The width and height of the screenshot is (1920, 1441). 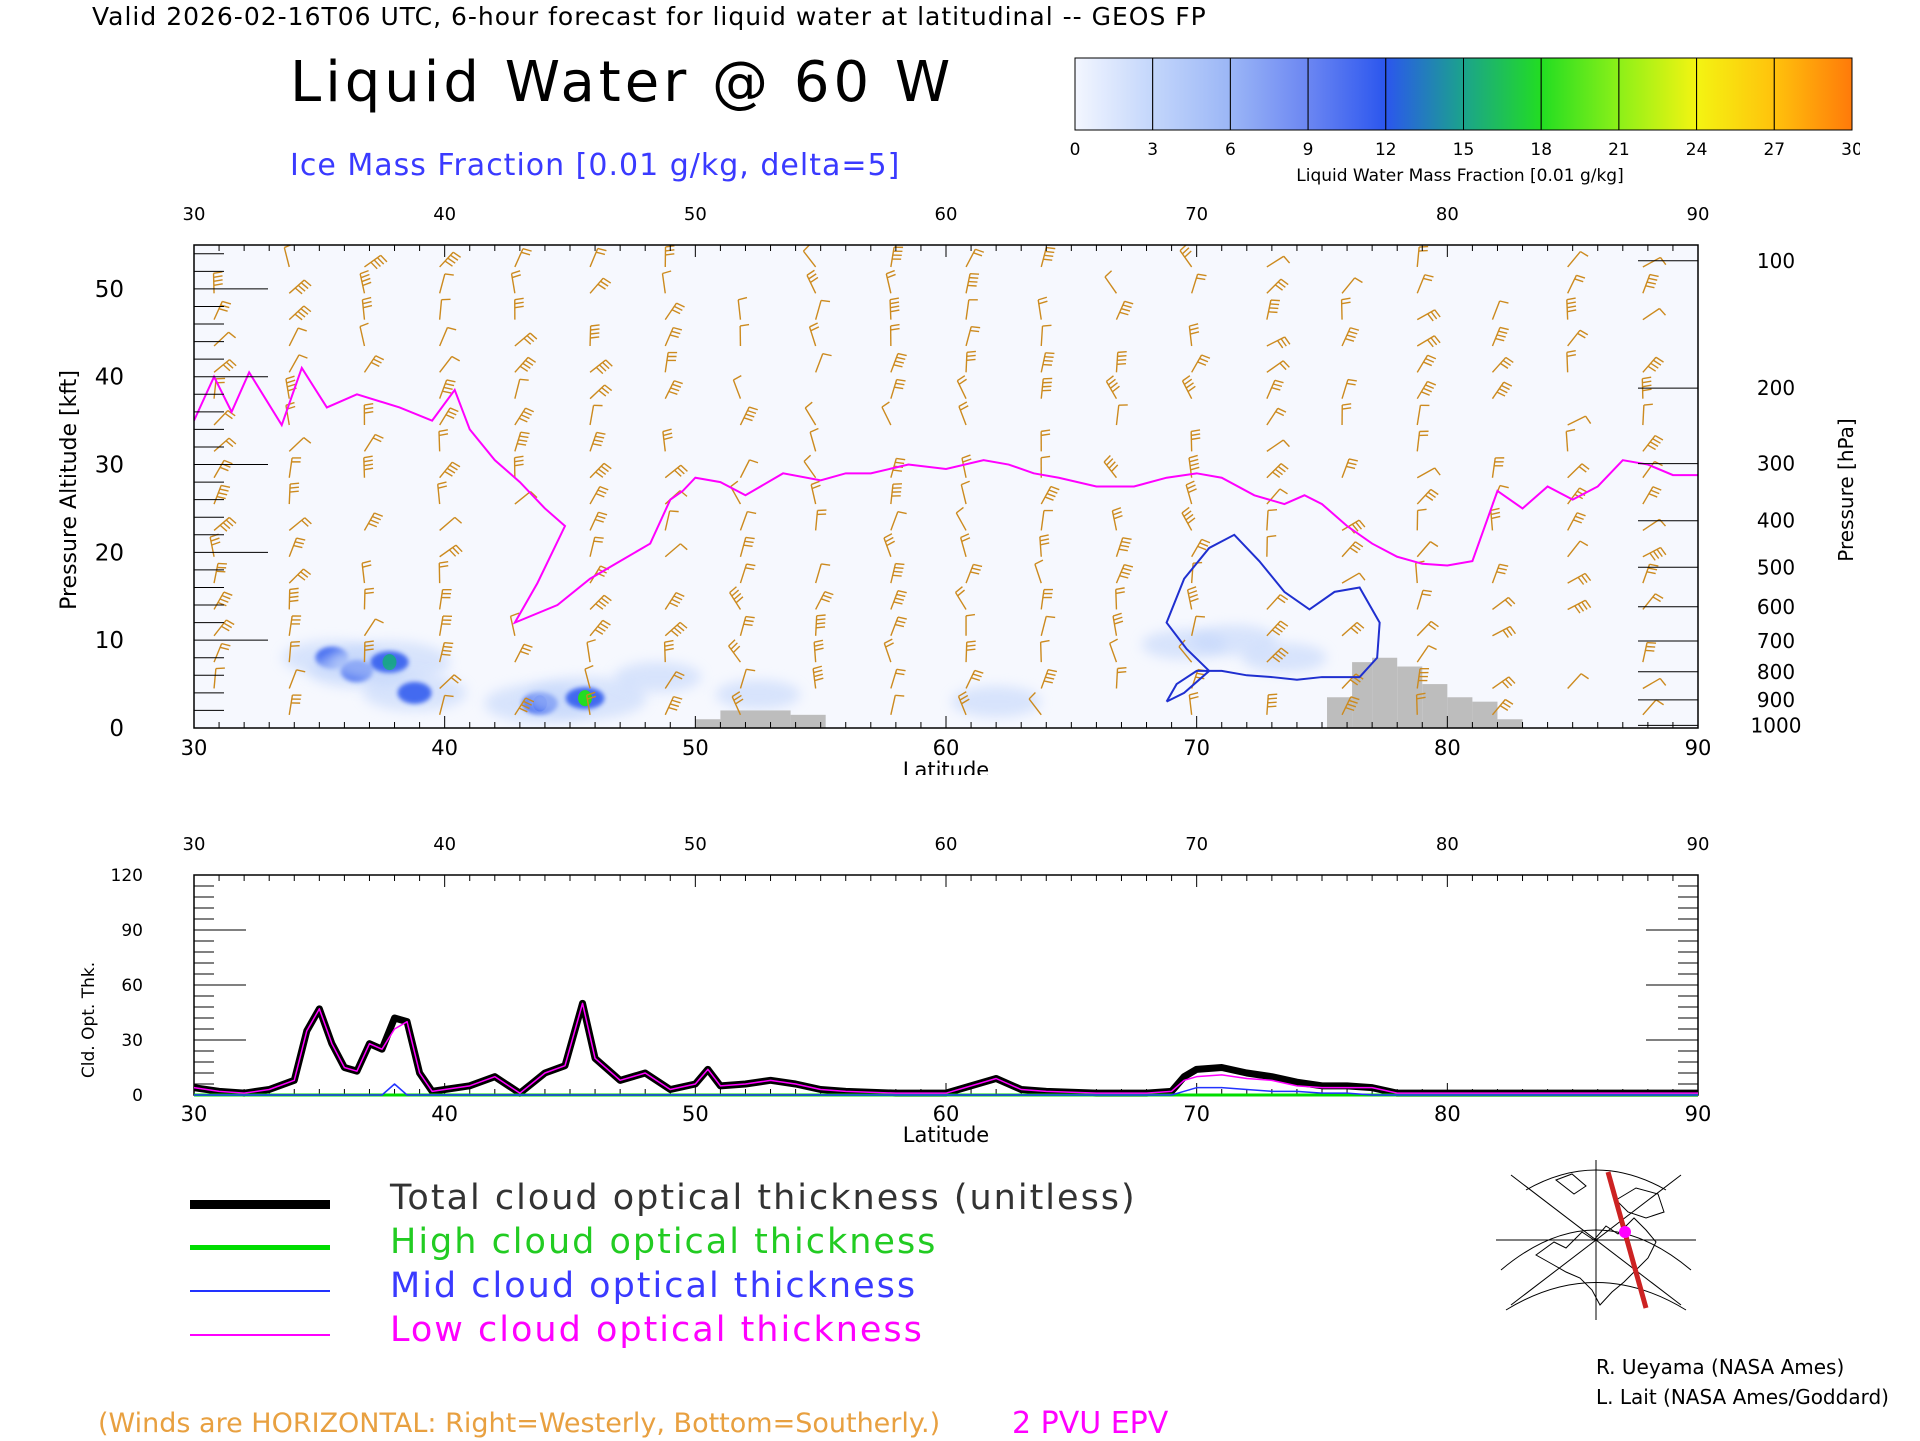 I want to click on legend-swatch-low, so click(x=260, y=1335).